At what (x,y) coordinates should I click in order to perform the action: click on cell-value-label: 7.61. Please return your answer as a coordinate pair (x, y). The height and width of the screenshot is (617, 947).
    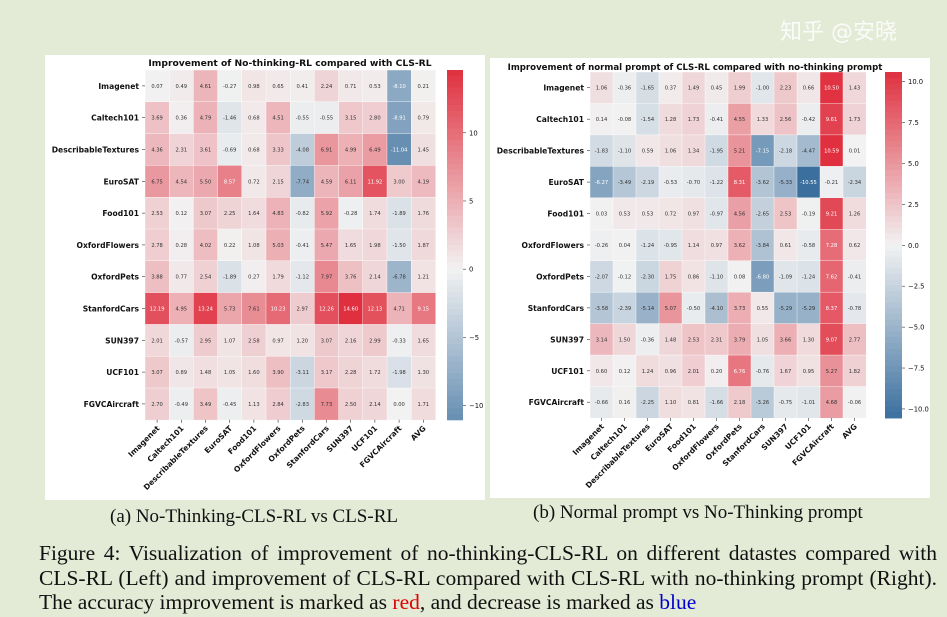
    Looking at the image, I should click on (254, 310).